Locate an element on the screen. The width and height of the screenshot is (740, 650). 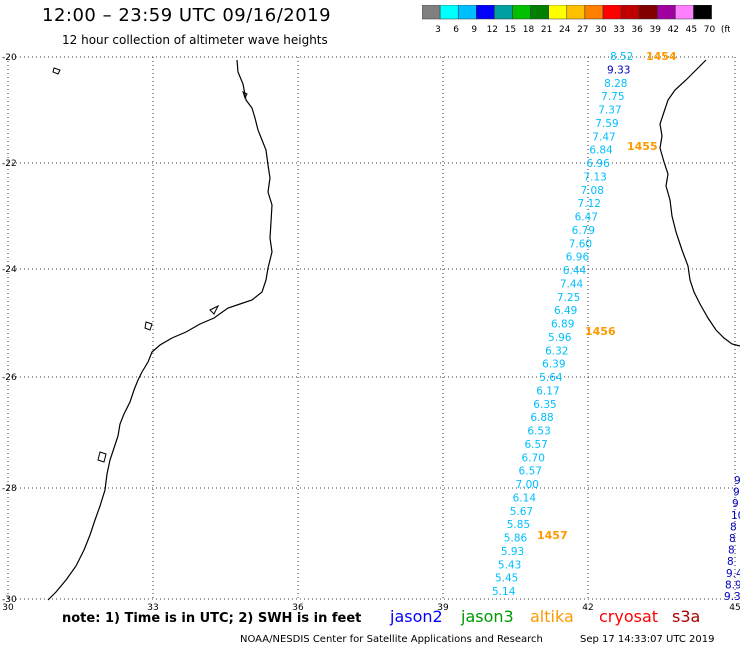
time-label: 1457 is located at coordinates (552, 535).